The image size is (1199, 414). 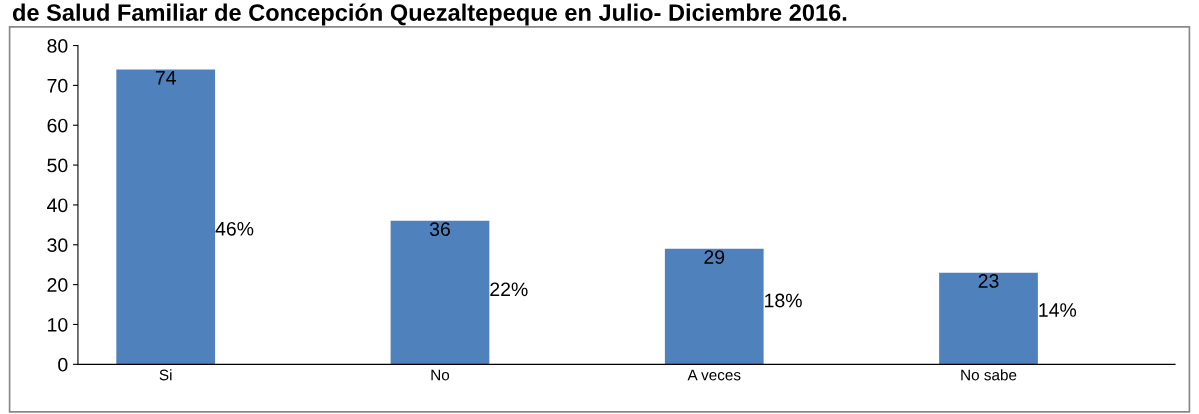 I want to click on y-tick-label: 10, so click(x=58, y=324).